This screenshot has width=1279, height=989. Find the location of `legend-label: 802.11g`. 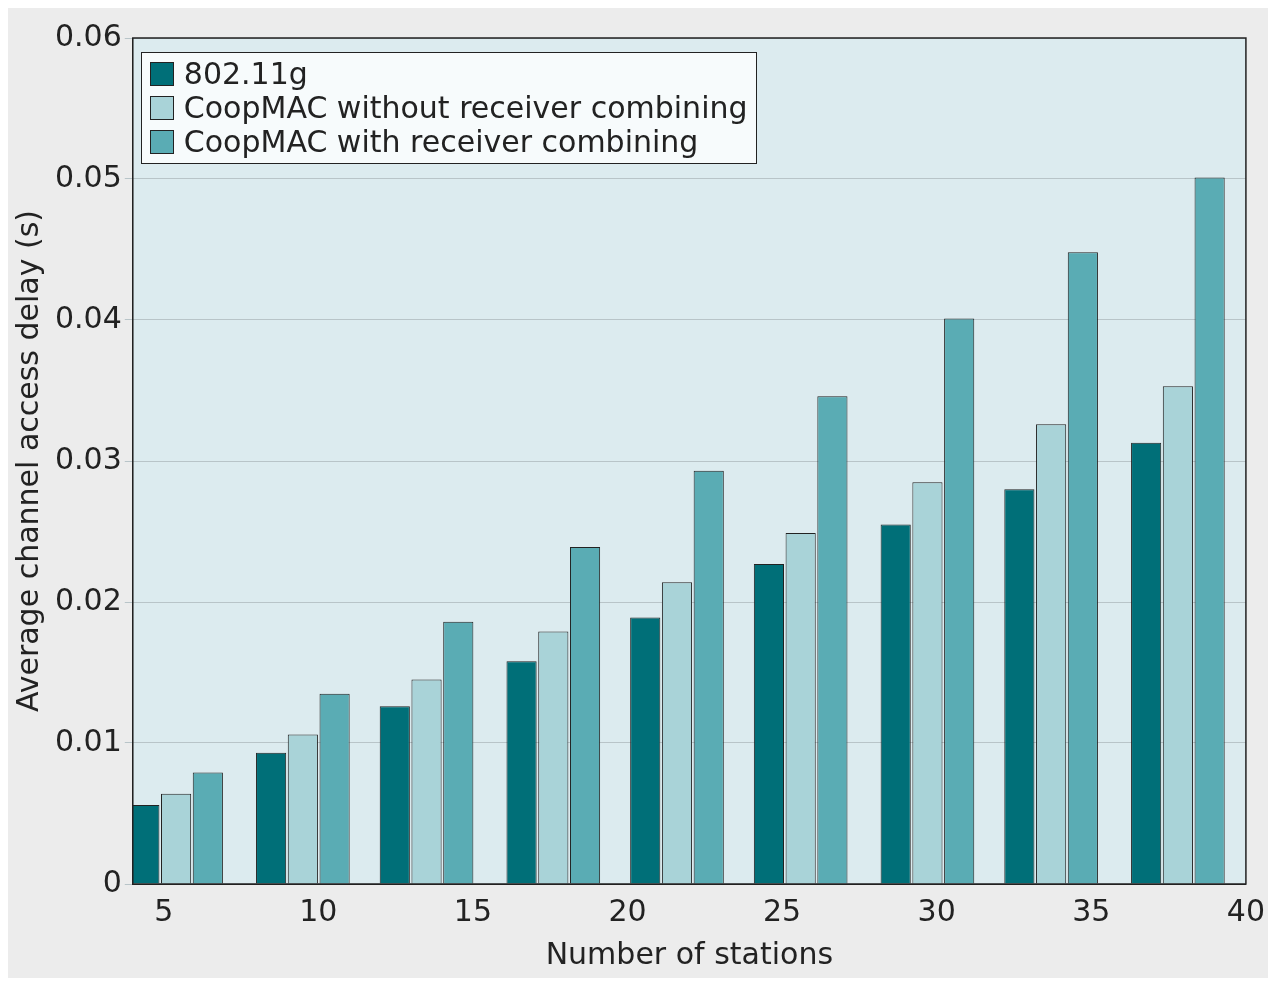

legend-label: 802.11g is located at coordinates (245, 73).